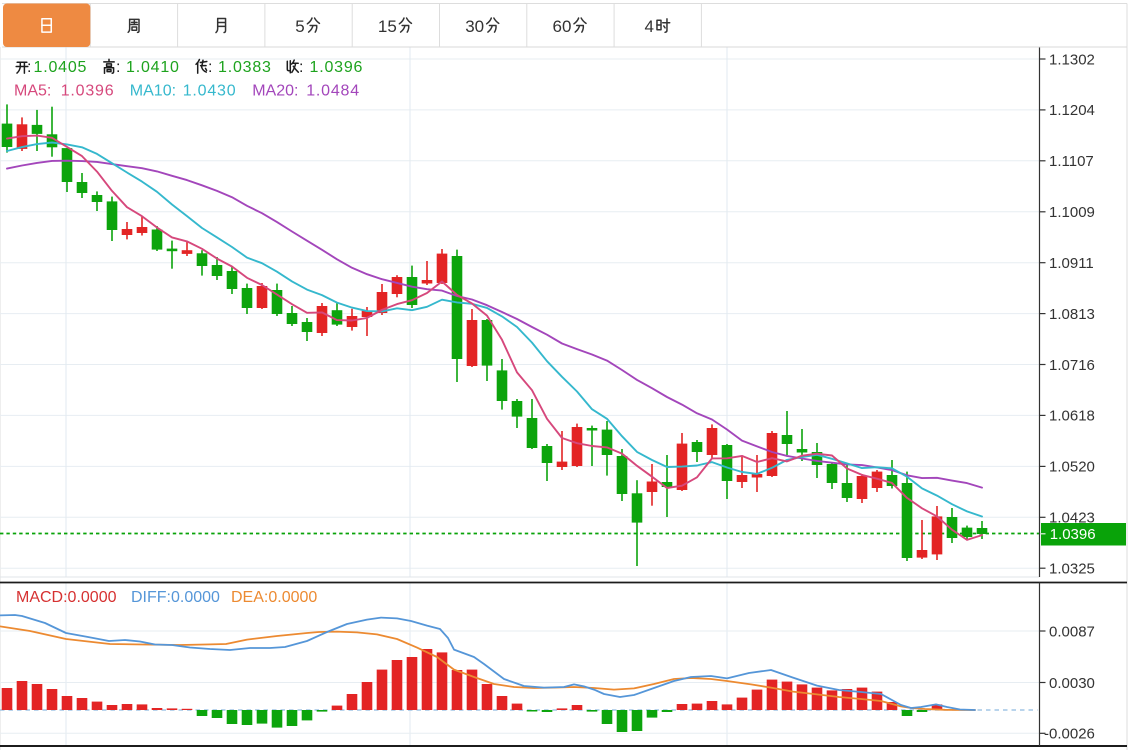 Image resolution: width=1134 pixels, height=750 pixels. I want to click on svg-text: MACD:0.0000, so click(66, 597).